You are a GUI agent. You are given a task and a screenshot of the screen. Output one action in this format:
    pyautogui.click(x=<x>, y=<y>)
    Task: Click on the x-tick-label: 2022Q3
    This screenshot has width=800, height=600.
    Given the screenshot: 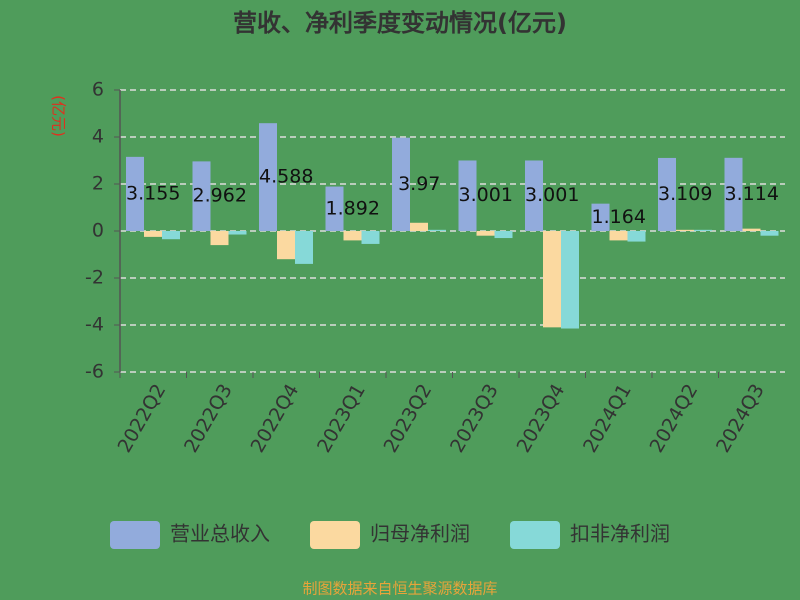 What is the action you would take?
    pyautogui.click(x=208, y=418)
    